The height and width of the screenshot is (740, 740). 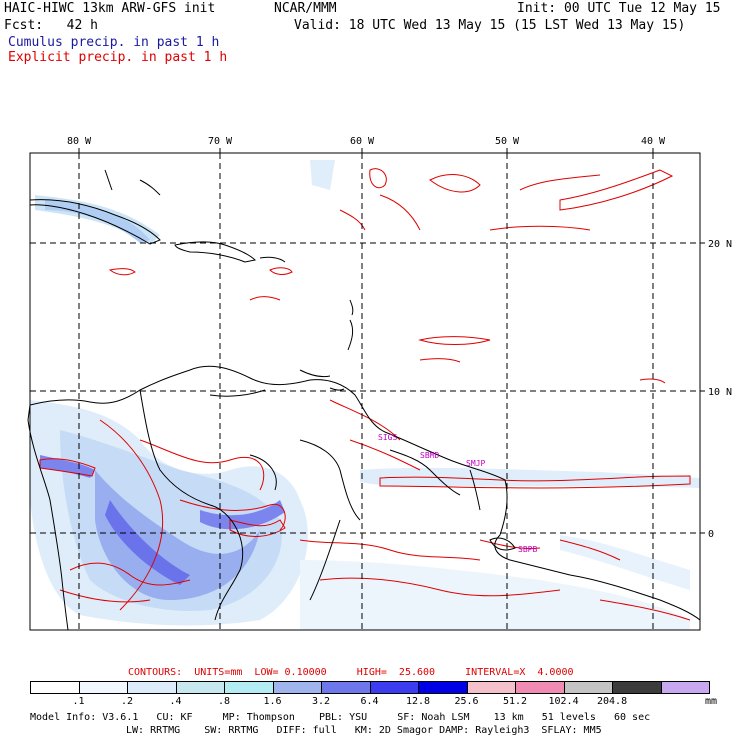 I want to click on cumulus-legend: Cumulus precip. in past 1 h, so click(x=114, y=42).